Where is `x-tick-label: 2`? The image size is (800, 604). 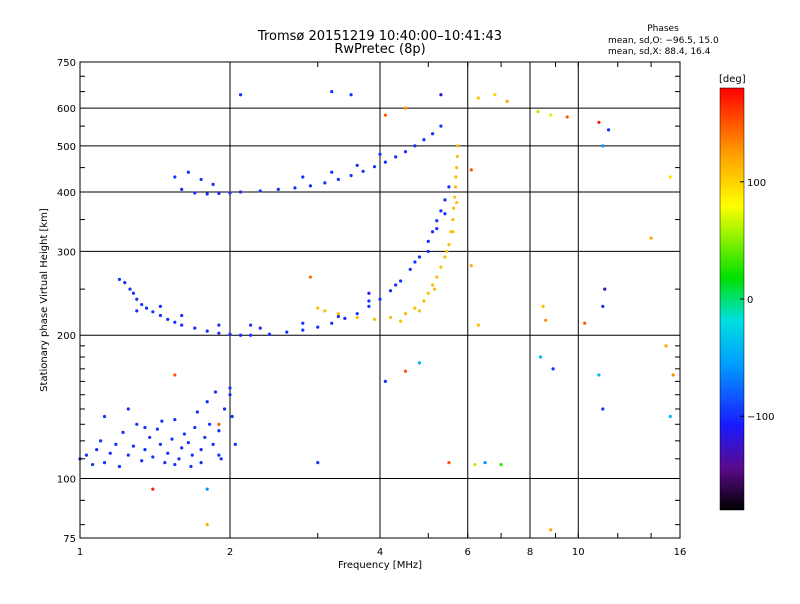
x-tick-label: 2 is located at coordinates (230, 552).